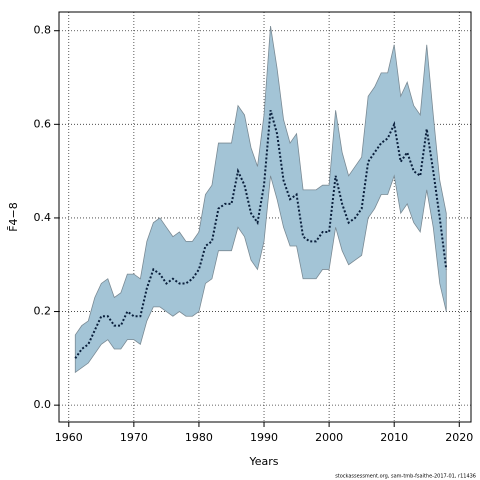  What do you see at coordinates (43, 404) in the screenshot?
I see `y-tick-label: 0.0` at bounding box center [43, 404].